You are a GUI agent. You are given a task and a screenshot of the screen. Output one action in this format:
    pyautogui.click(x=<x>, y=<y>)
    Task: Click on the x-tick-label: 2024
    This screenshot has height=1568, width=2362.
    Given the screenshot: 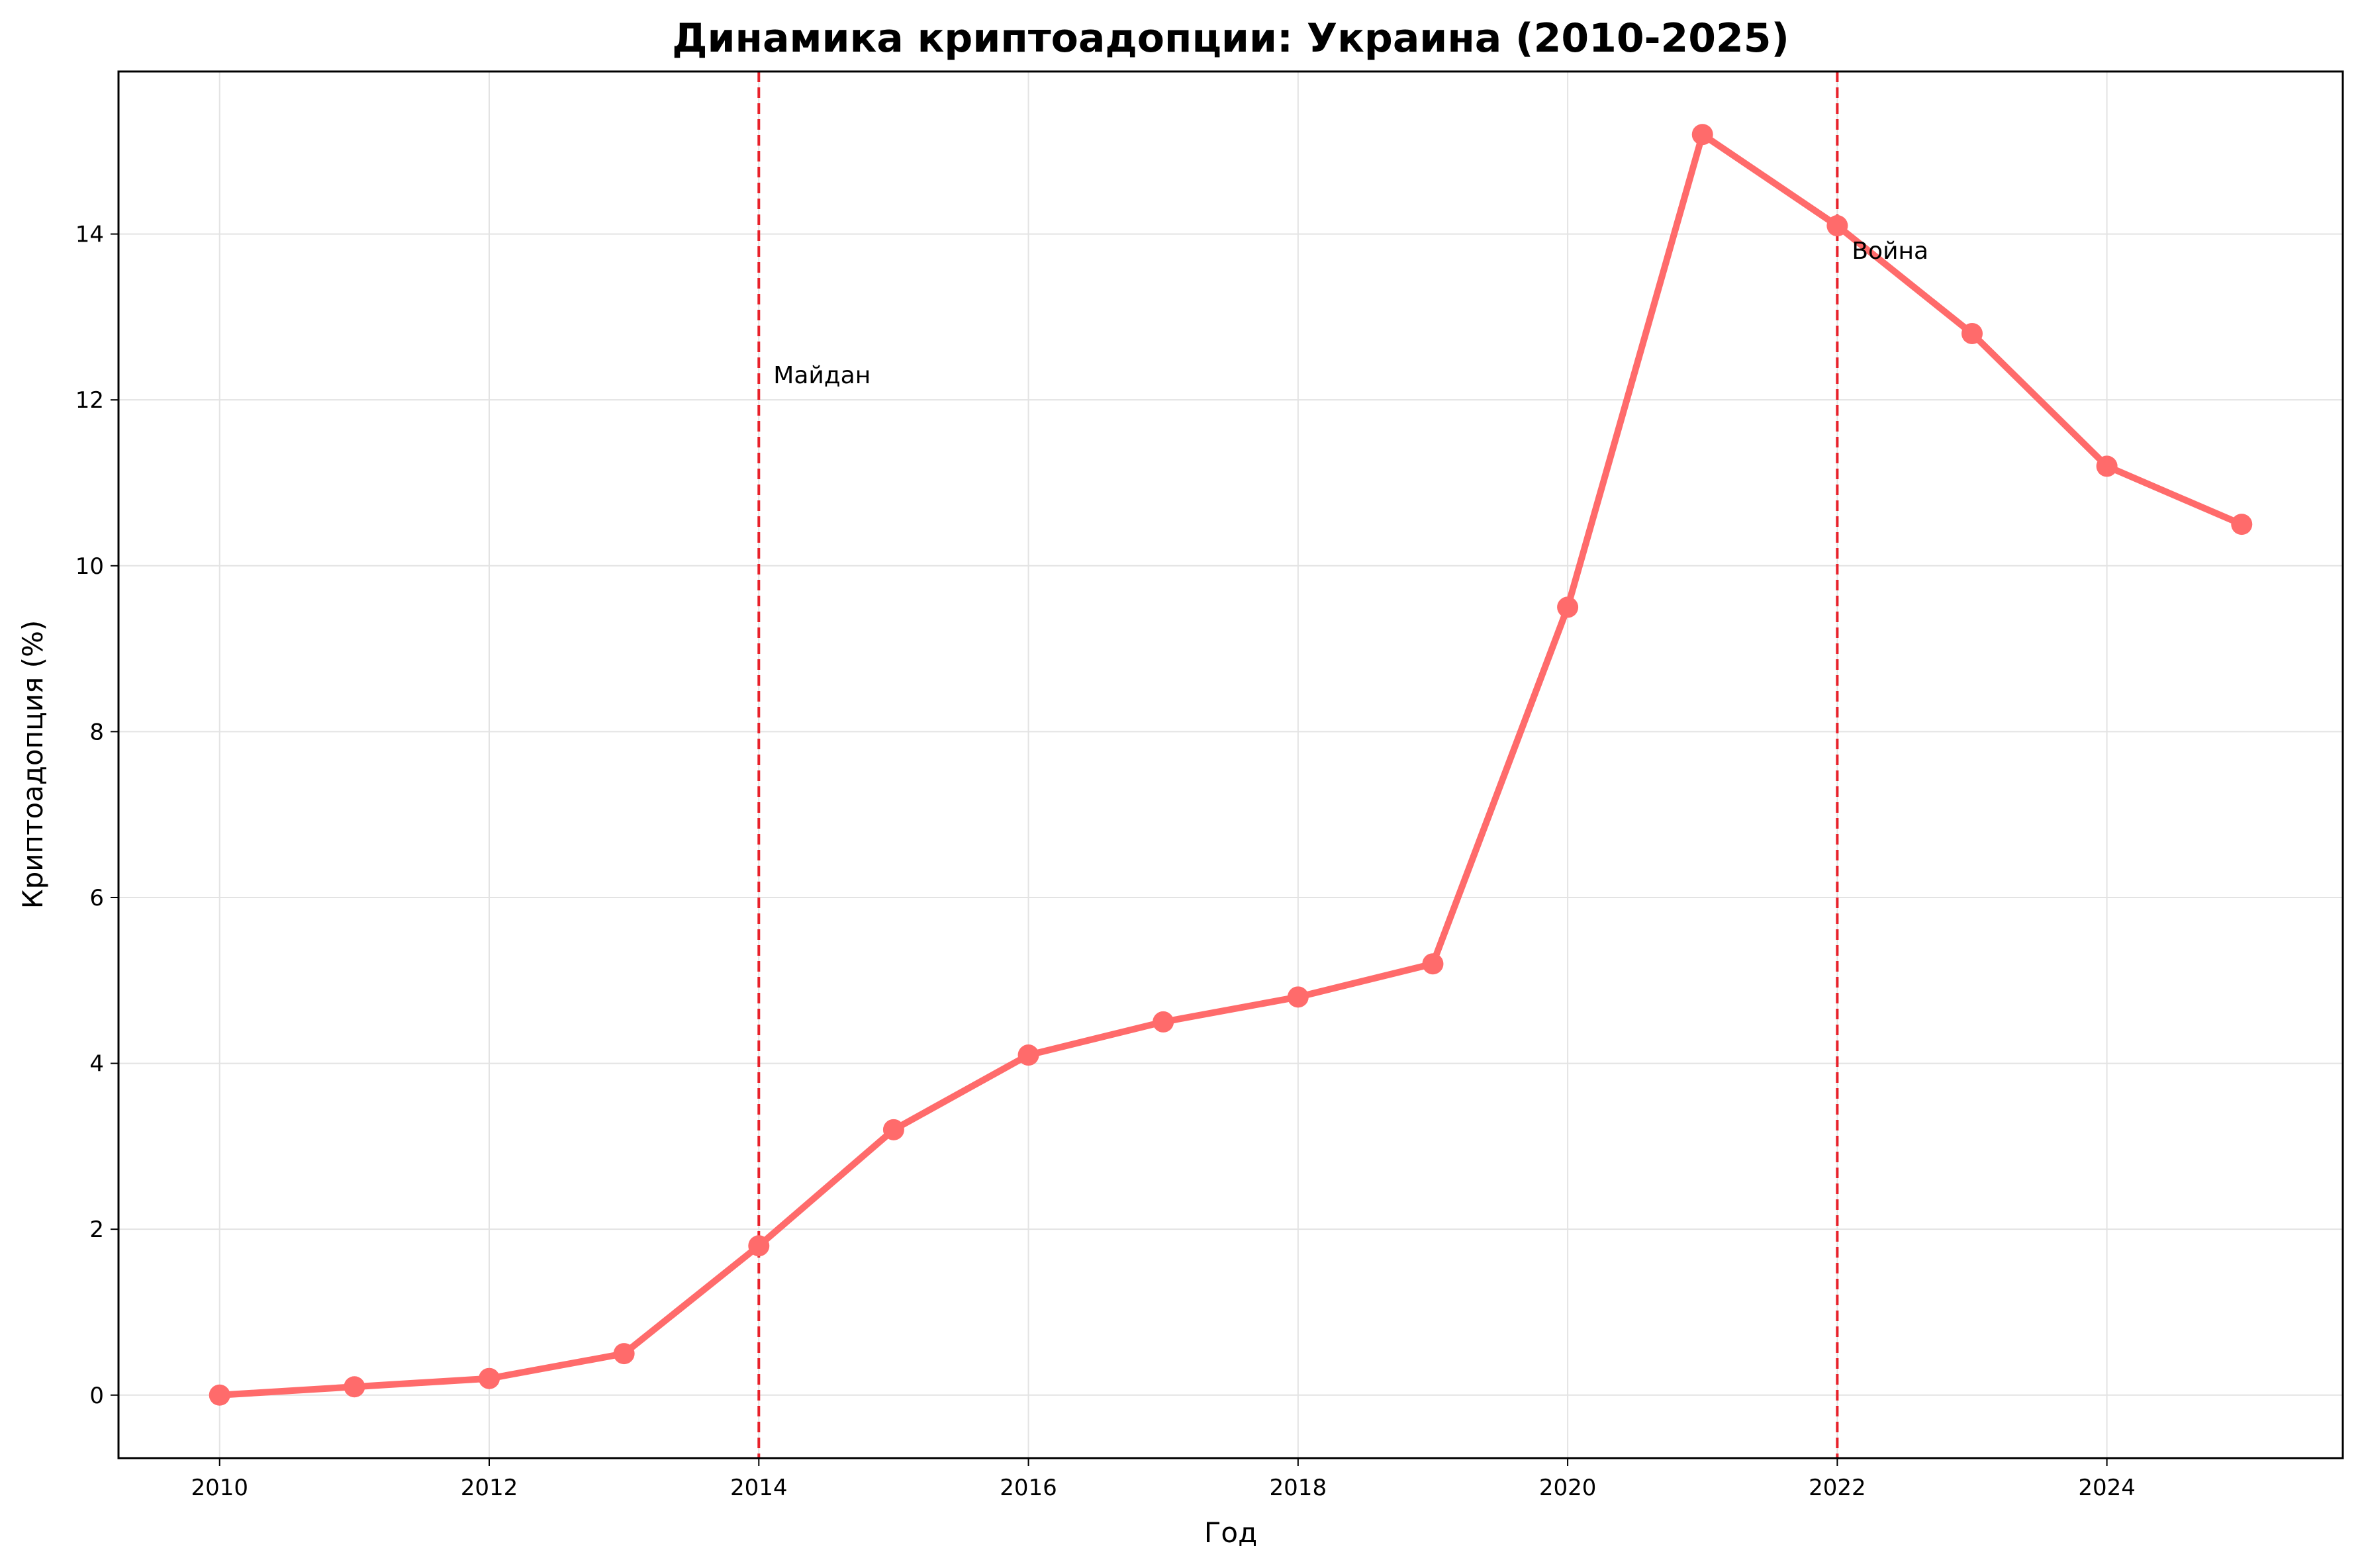 What is the action you would take?
    pyautogui.click(x=2107, y=1488)
    